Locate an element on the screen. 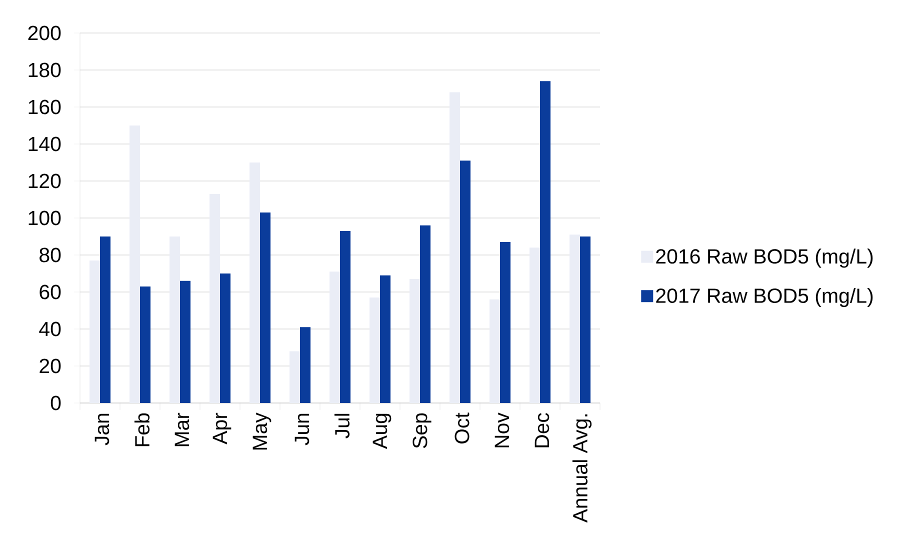  x-tick-label: Sep is located at coordinates (422, 430).